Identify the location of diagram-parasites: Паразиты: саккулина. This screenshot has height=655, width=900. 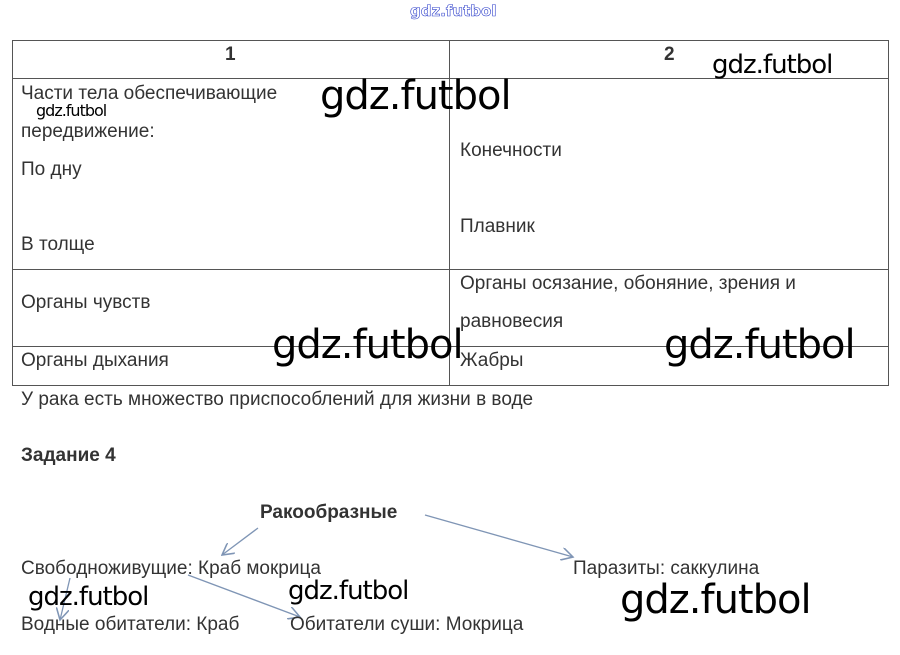
(666, 568).